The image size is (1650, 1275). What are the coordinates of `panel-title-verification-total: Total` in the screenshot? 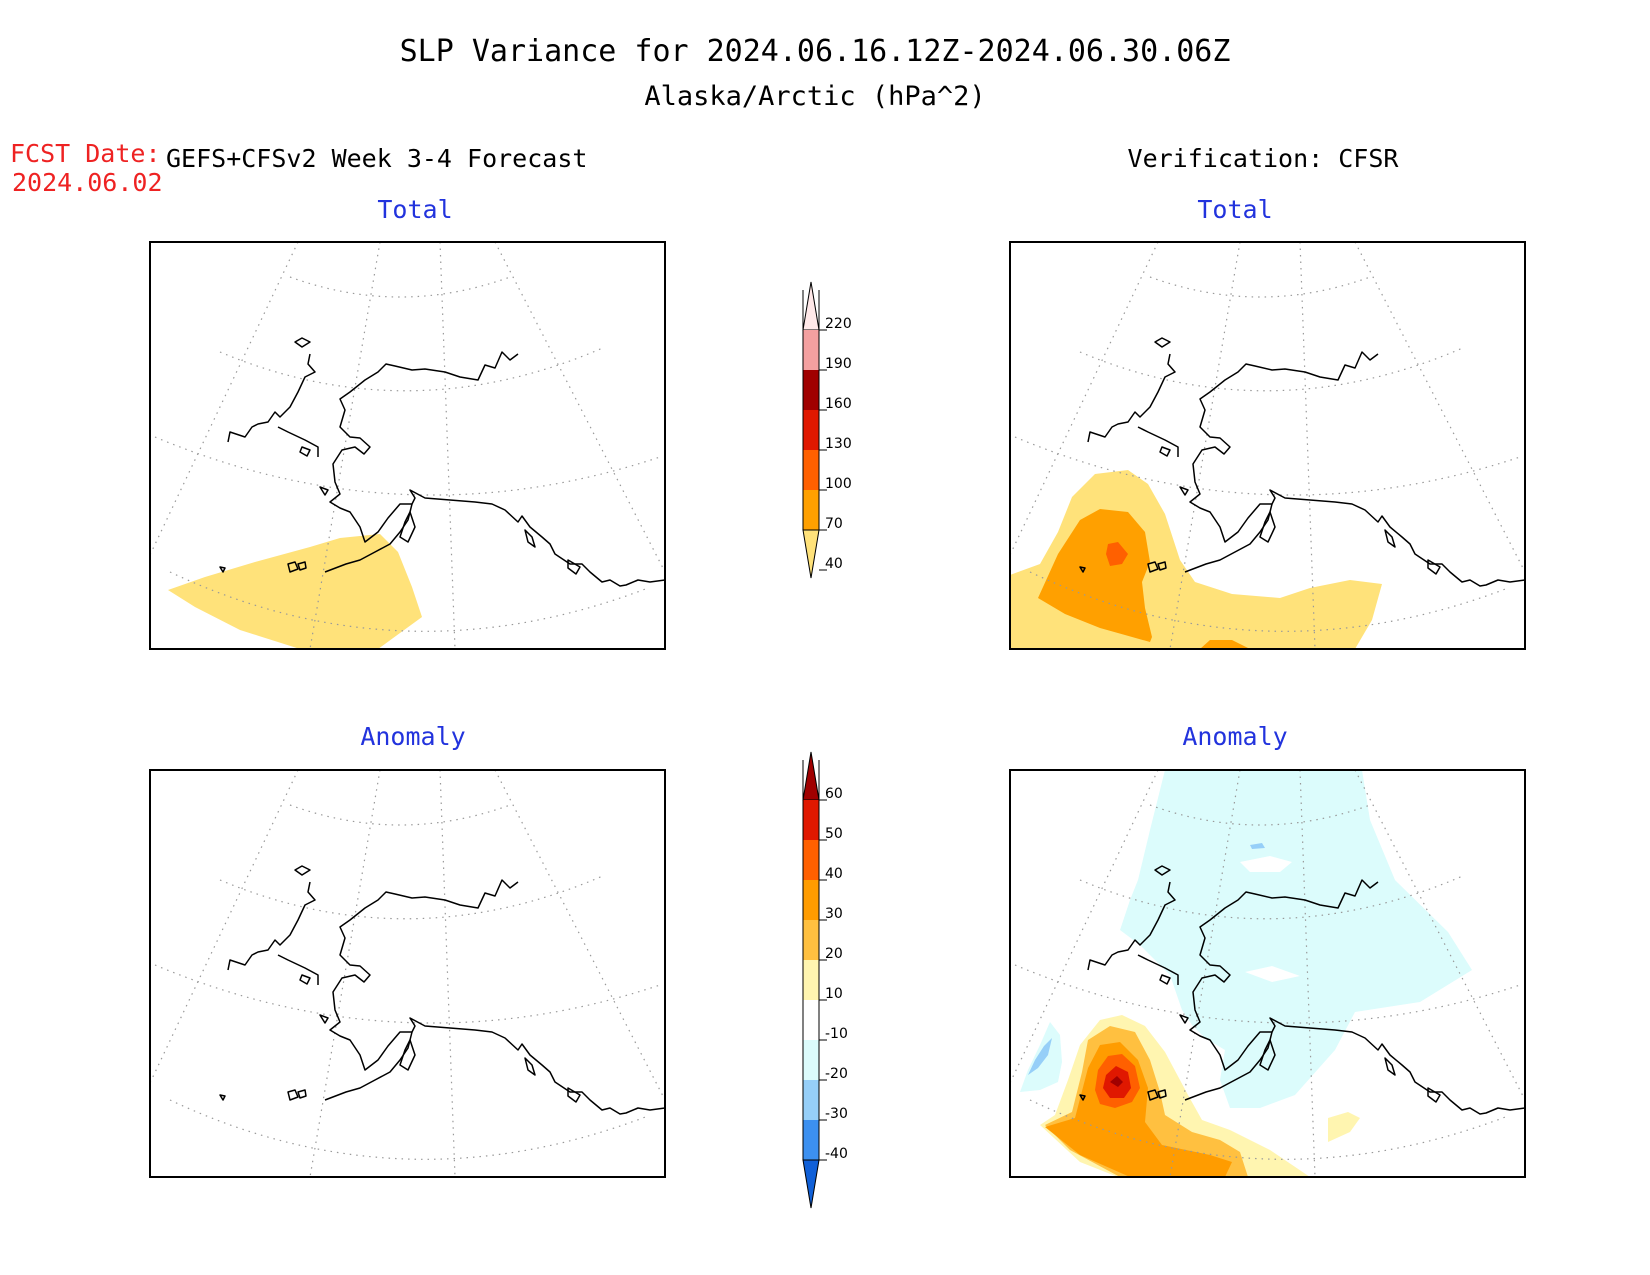 It's located at (1234, 209).